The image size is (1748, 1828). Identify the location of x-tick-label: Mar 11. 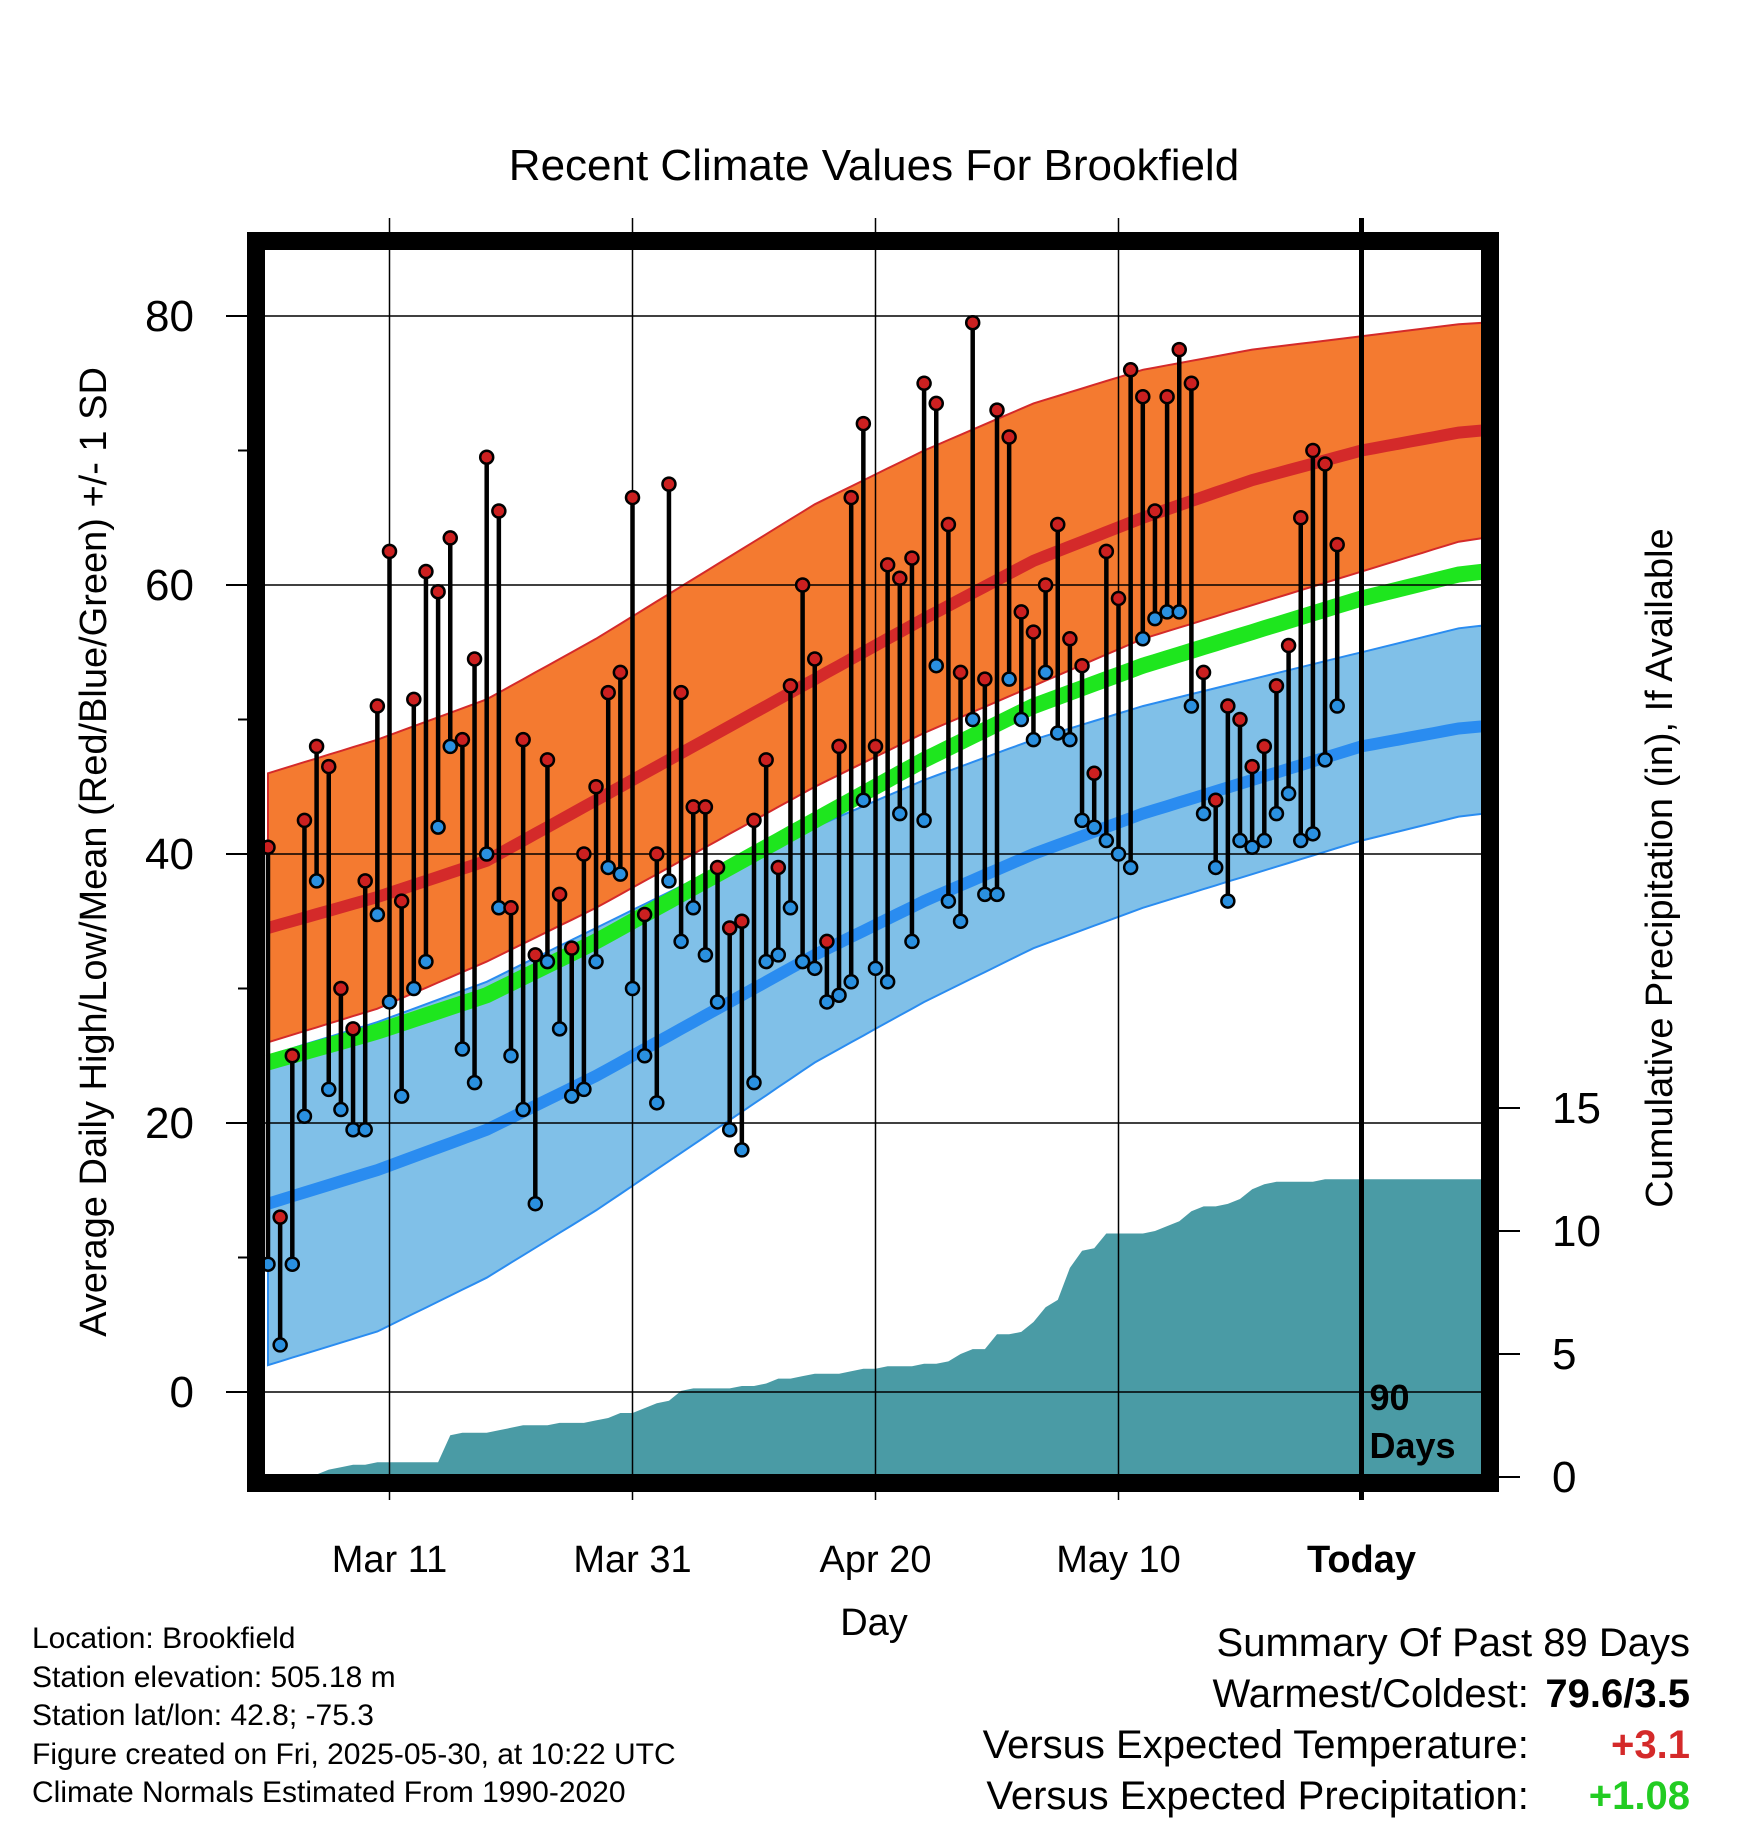
(389, 1560).